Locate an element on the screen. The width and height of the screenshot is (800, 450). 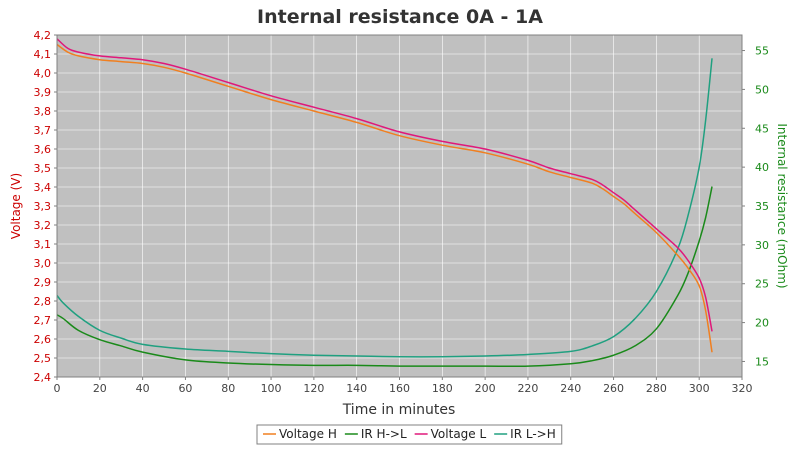
y-right-tick-label: 40 is located at coordinates (762, 167).